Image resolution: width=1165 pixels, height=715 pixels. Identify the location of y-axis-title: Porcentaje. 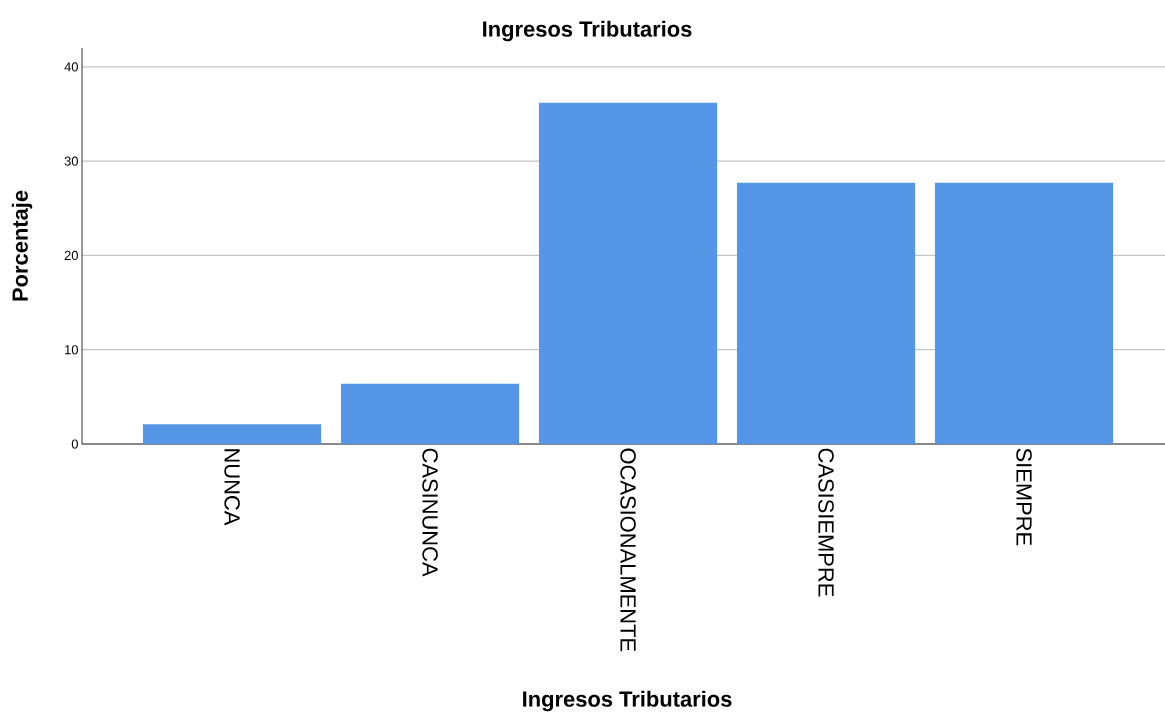
(22, 245).